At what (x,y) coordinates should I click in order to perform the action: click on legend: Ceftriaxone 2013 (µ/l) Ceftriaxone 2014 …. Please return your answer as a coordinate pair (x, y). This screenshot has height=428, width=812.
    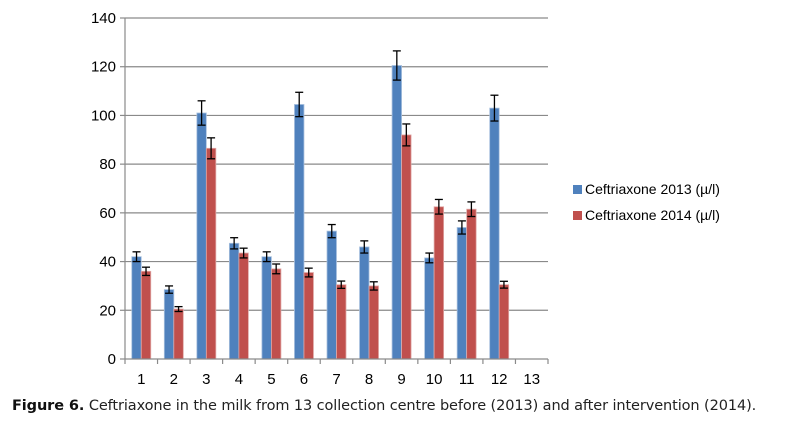
    Looking at the image, I should click on (646, 202).